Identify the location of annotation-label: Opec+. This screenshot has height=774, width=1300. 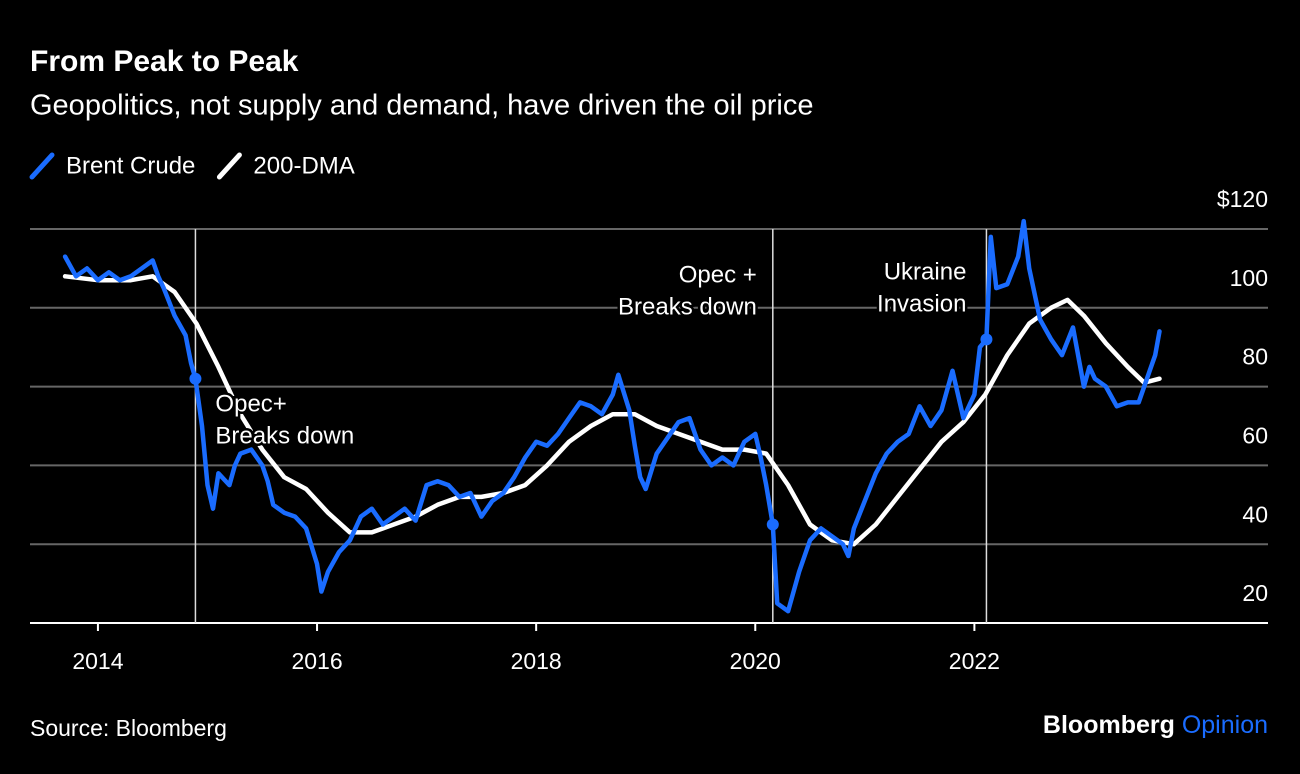
(250, 403).